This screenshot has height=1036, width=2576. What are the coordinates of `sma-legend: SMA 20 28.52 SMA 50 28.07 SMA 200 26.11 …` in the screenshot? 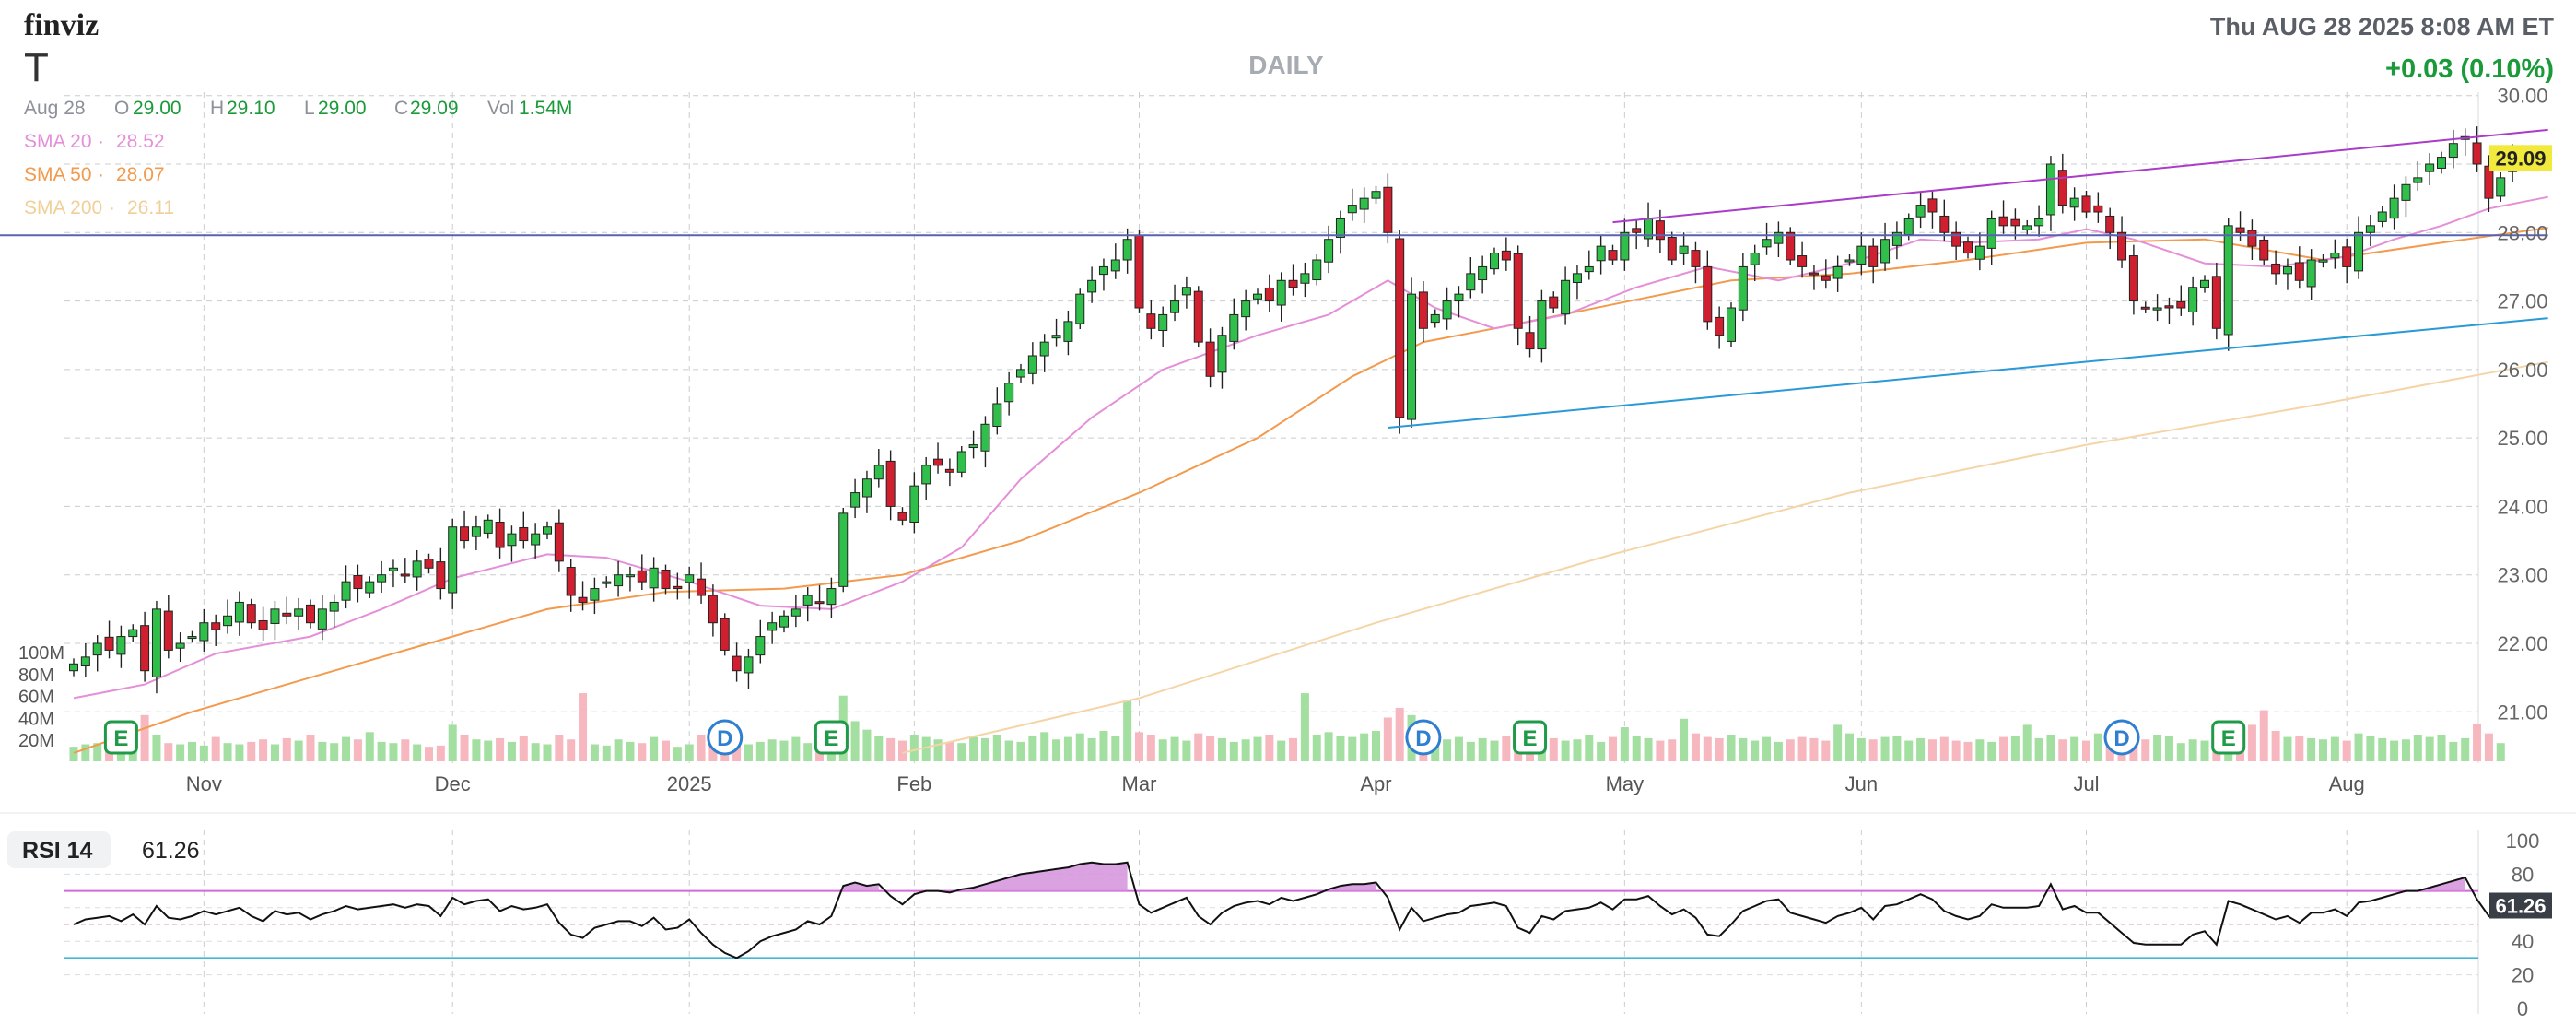 It's located at (99, 174).